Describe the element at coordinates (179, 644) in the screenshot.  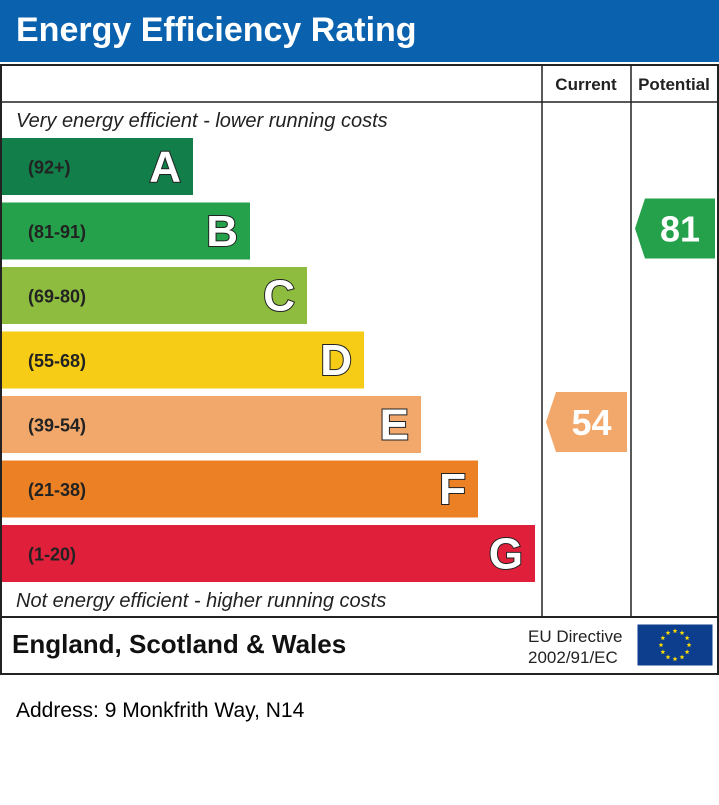
I see `footer-region: England, Scotland & Wales` at that location.